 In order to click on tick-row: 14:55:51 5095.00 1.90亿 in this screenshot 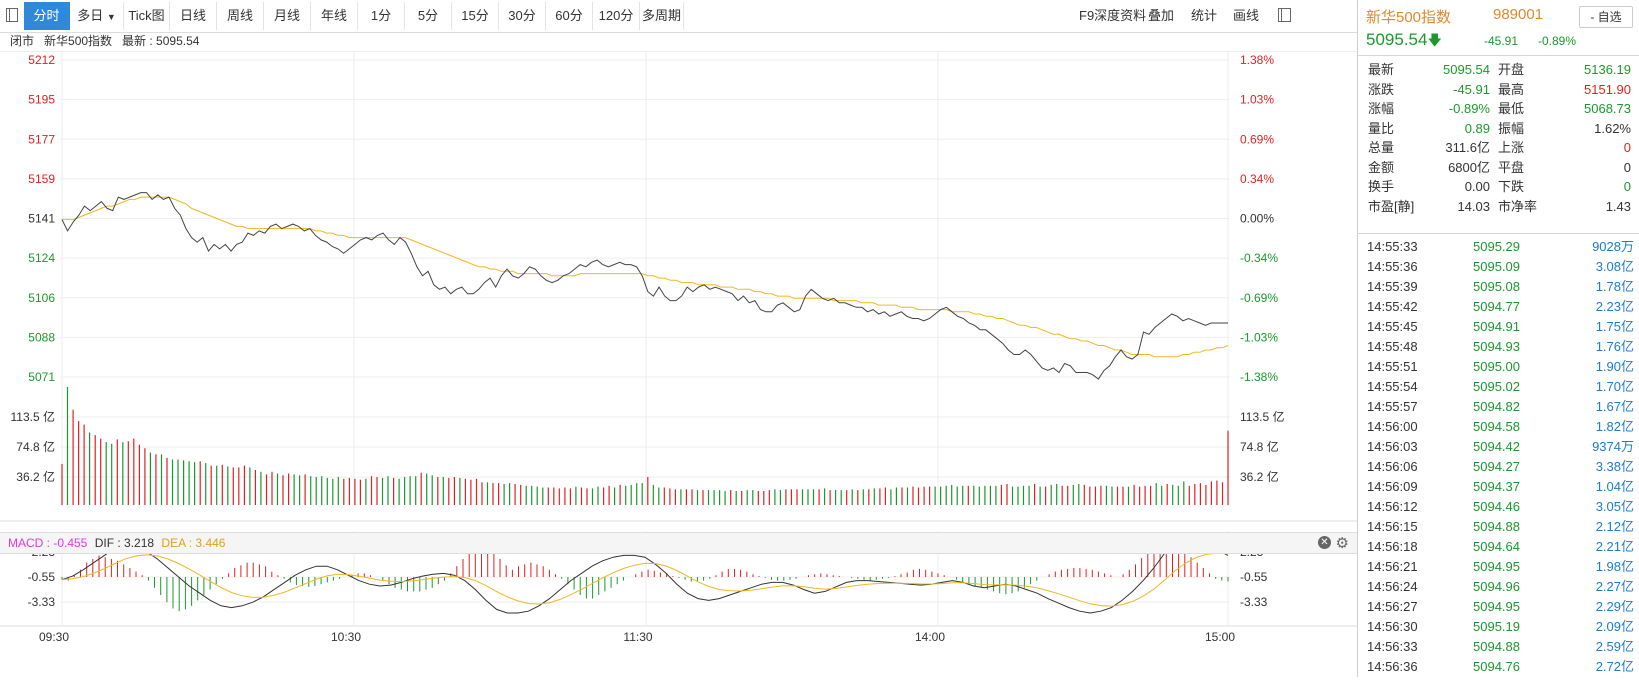, I will do `click(1498, 367)`.